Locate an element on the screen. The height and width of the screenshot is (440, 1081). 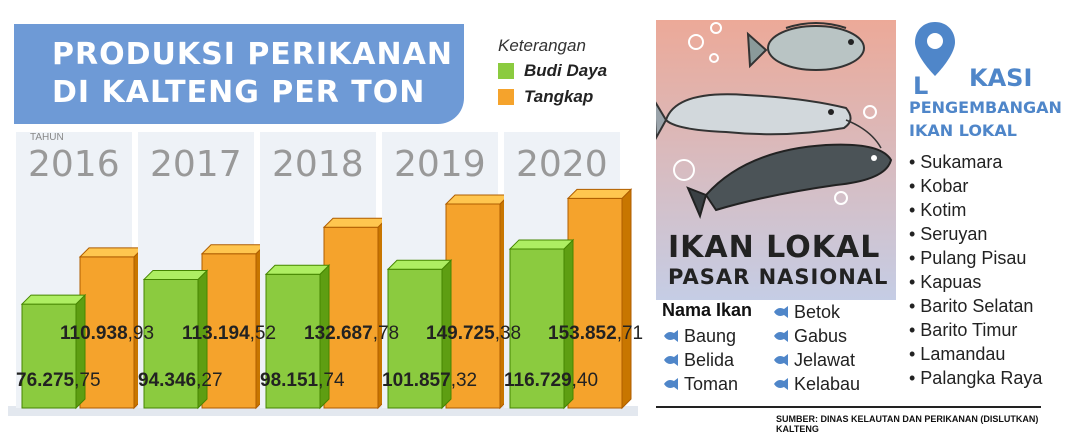
x-tick-label: 2017 is located at coordinates (196, 164).